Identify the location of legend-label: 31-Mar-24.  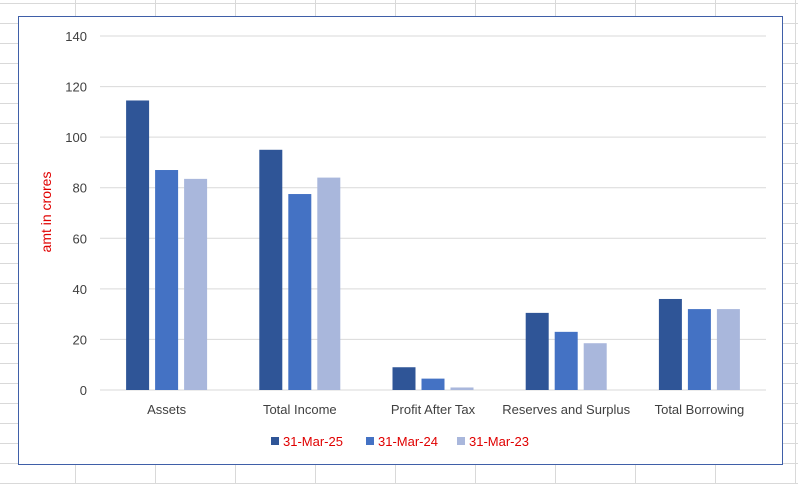
(408, 441).